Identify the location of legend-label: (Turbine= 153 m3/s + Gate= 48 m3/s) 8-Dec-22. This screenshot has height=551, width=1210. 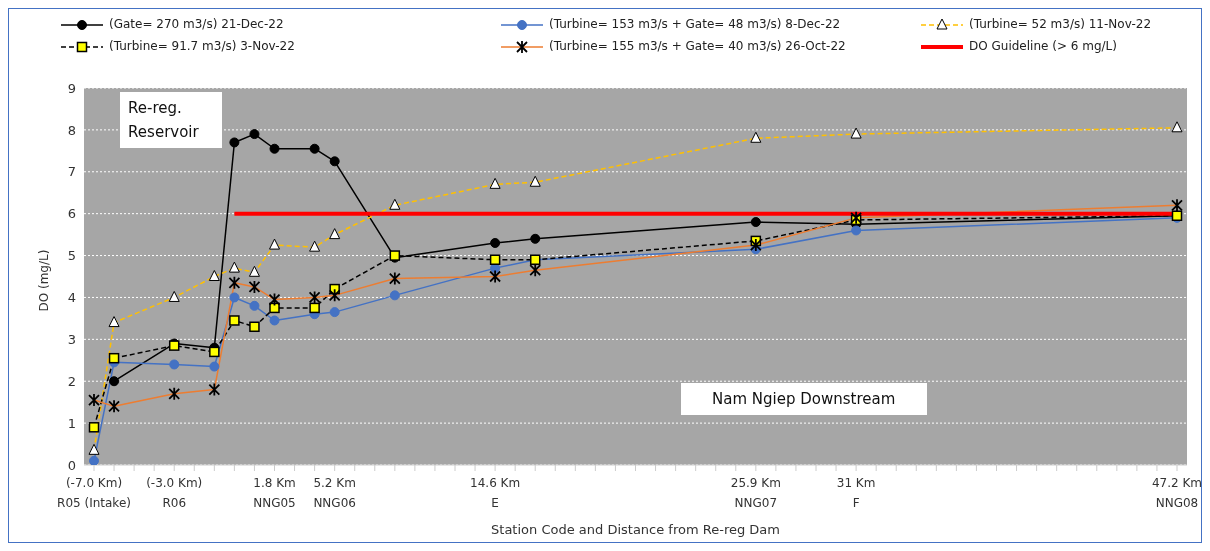
(695, 24).